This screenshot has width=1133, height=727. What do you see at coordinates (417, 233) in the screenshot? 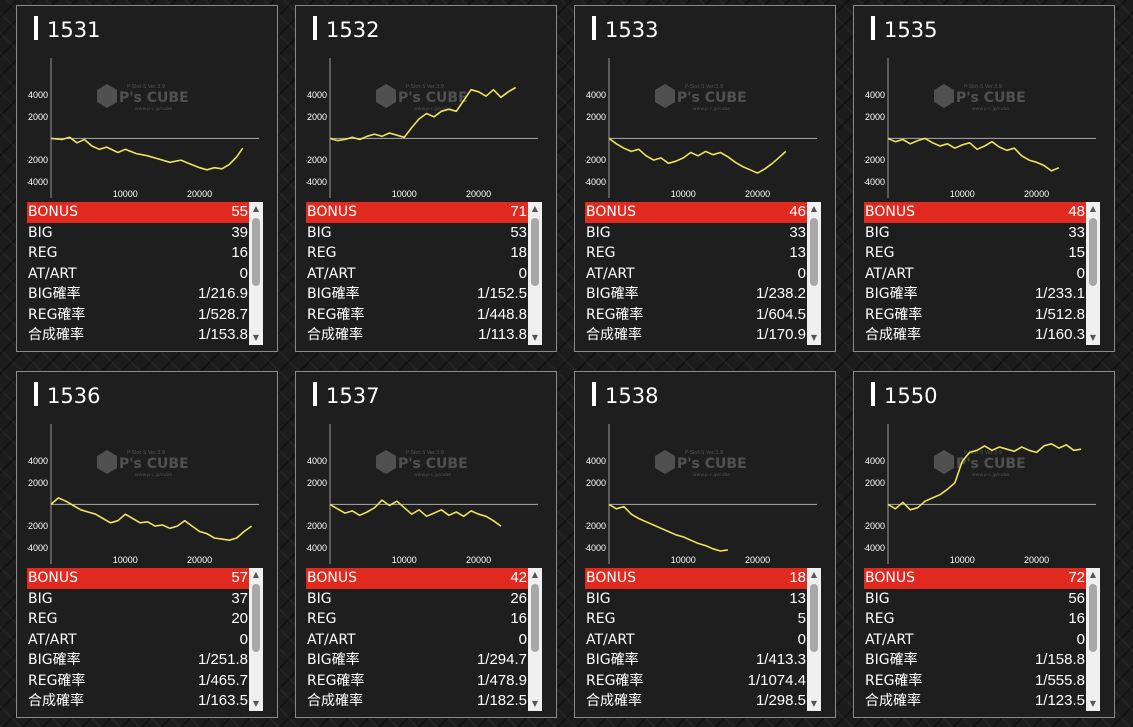
I see `stats-row: BIG 53` at bounding box center [417, 233].